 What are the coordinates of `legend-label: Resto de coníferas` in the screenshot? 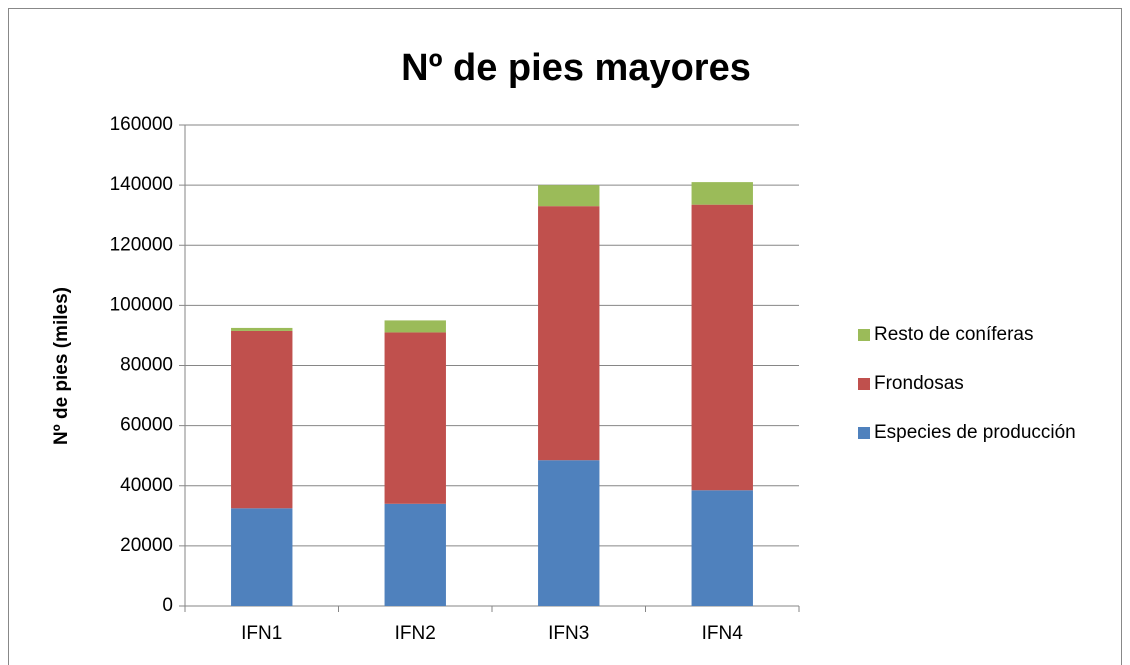 It's located at (953, 334).